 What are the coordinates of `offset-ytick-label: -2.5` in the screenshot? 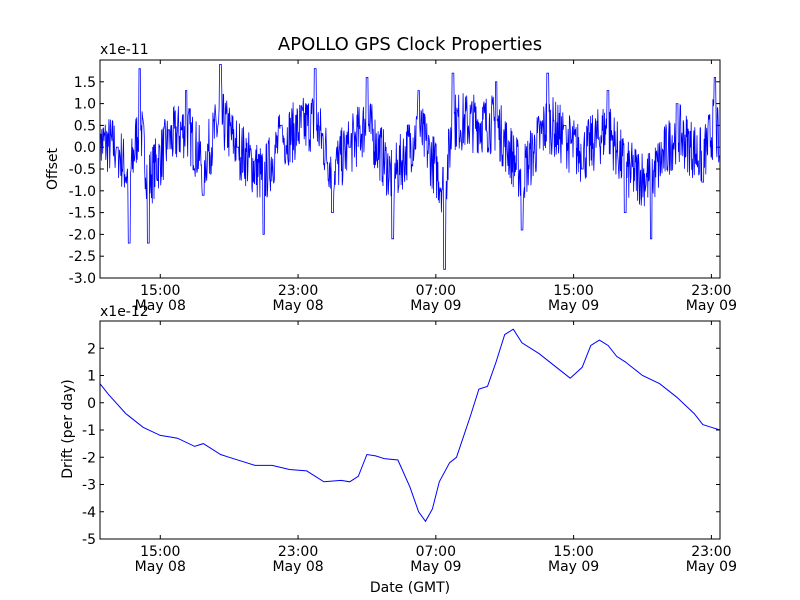 It's located at (82, 257).